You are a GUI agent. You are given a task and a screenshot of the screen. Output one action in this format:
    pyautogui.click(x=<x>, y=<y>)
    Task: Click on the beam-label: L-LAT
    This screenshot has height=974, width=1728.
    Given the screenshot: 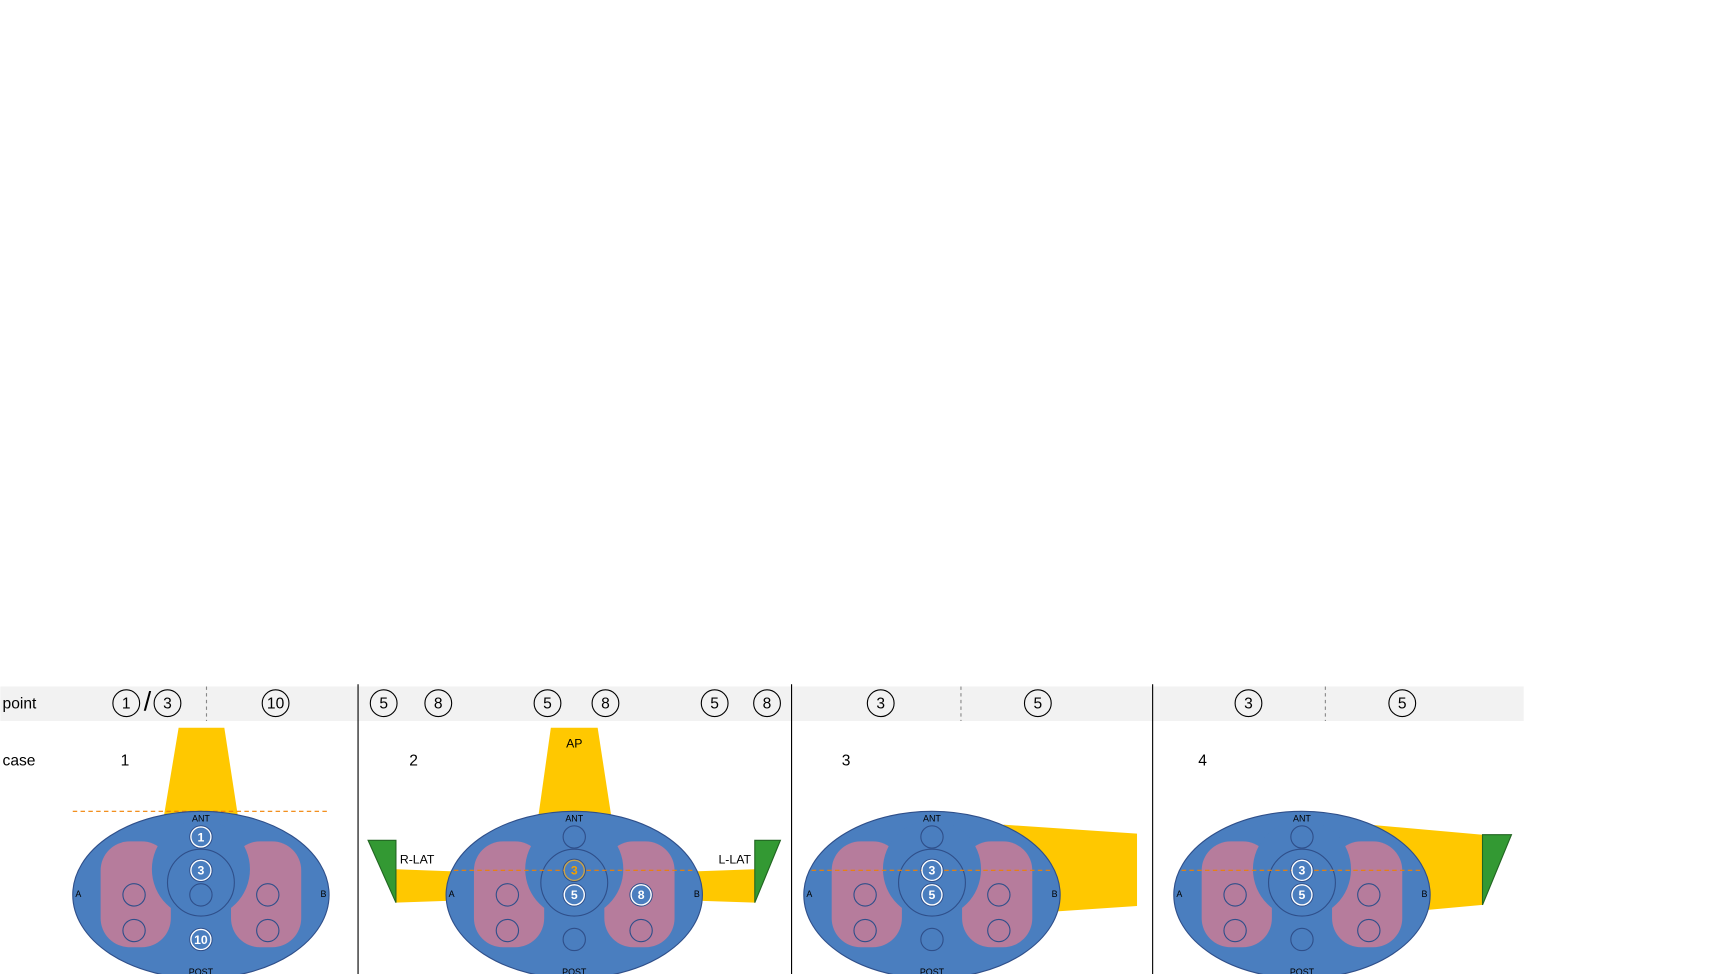 What is the action you would take?
    pyautogui.click(x=735, y=860)
    